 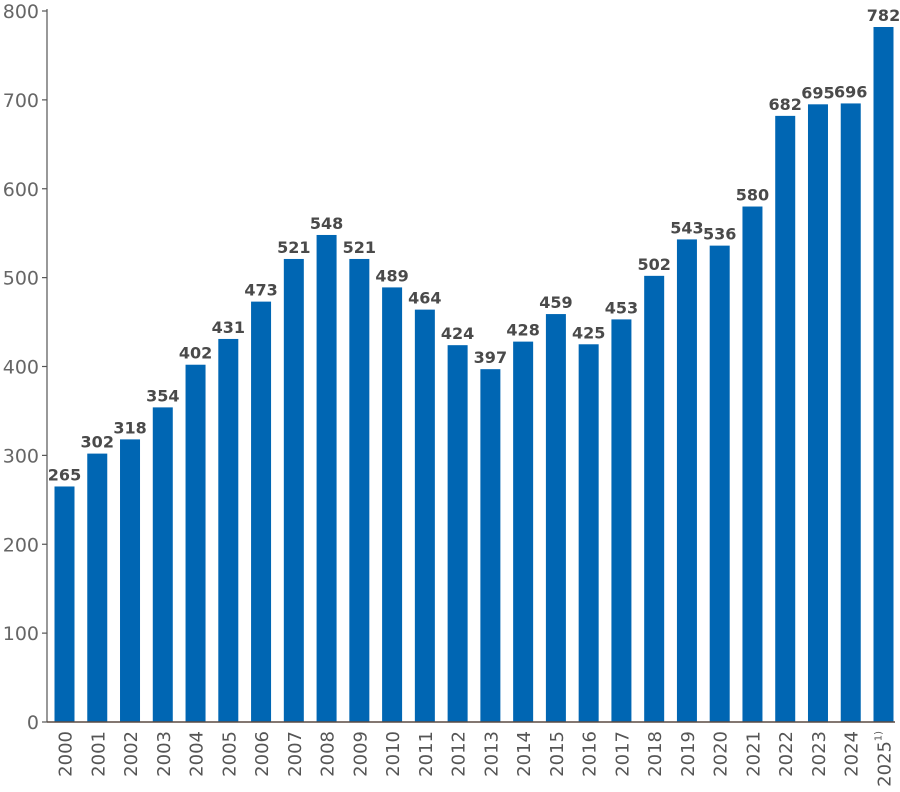 I want to click on bar-2023, so click(x=817, y=413).